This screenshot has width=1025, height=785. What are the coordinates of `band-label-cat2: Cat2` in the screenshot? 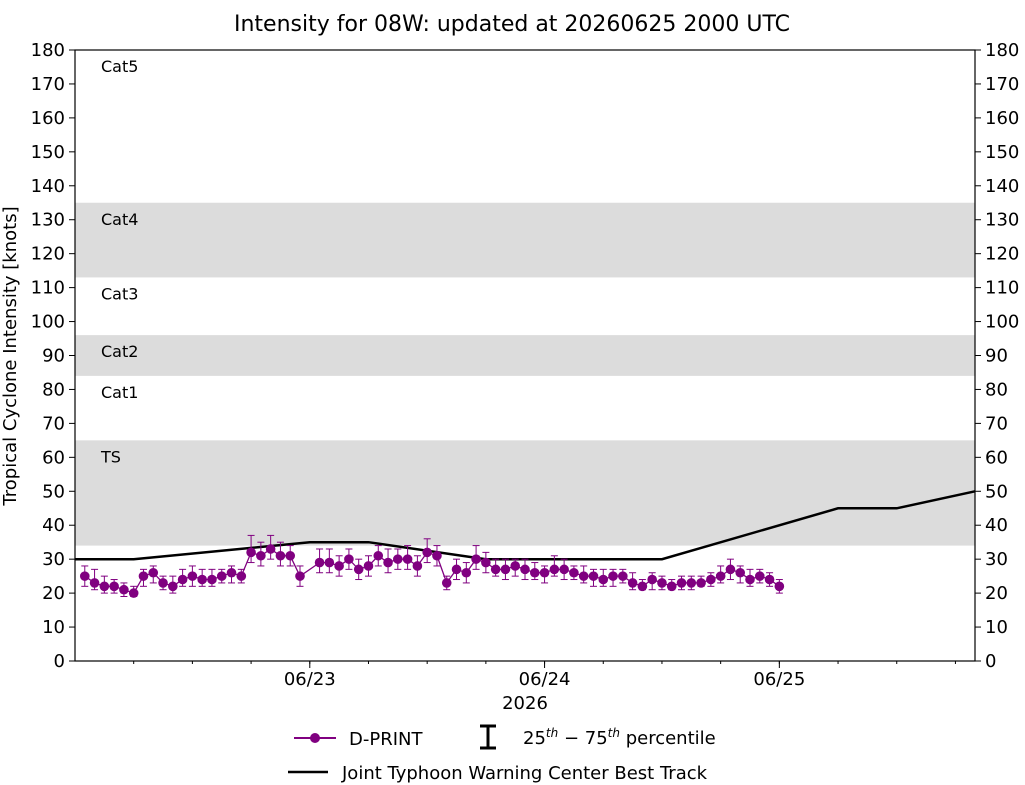 It's located at (119, 351).